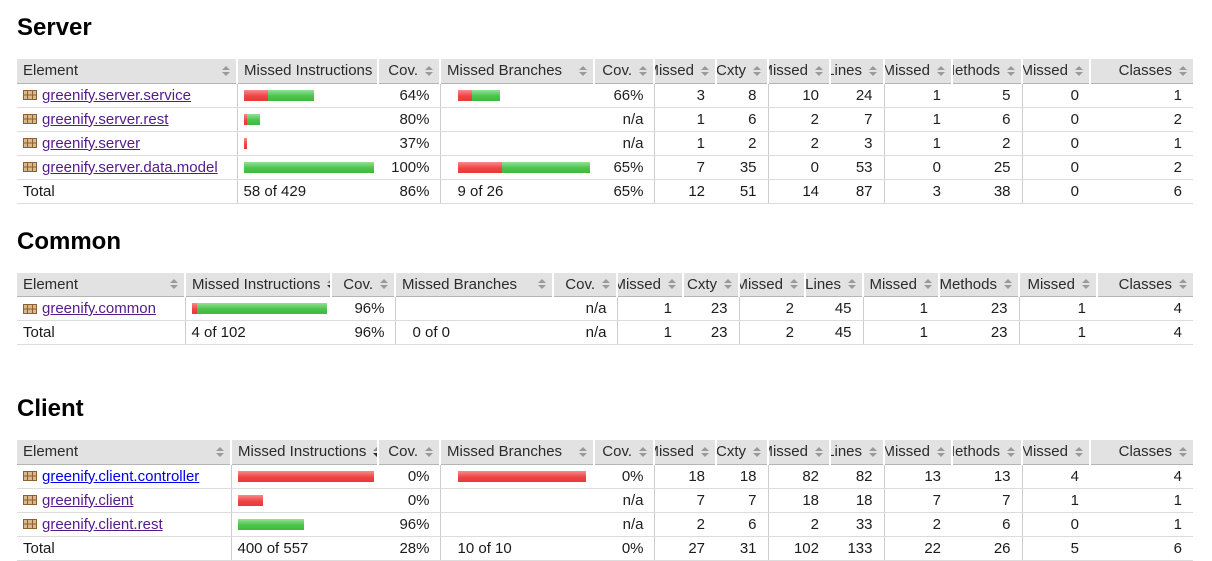 The width and height of the screenshot is (1212, 561). Describe the element at coordinates (684, 191) in the screenshot. I see `total-metric-value: 12` at that location.